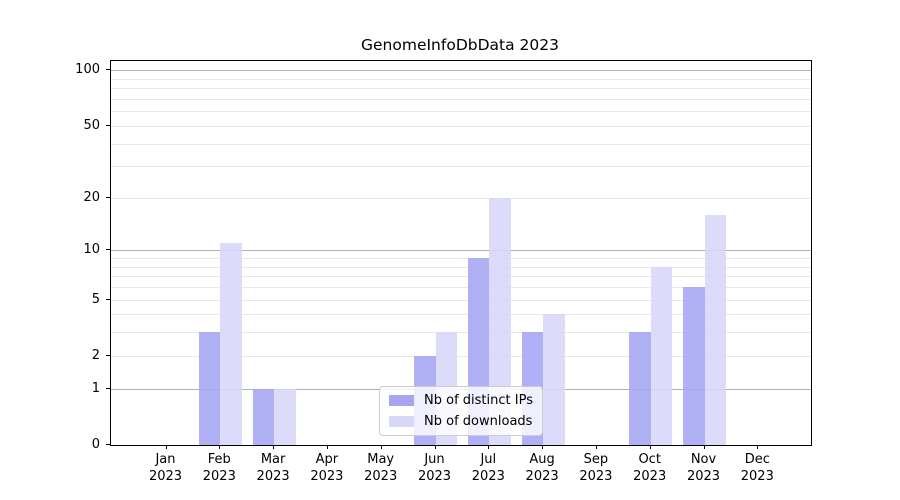 Image resolution: width=900 pixels, height=500 pixels. What do you see at coordinates (87, 70) in the screenshot?
I see `y-tick-label: 100` at bounding box center [87, 70].